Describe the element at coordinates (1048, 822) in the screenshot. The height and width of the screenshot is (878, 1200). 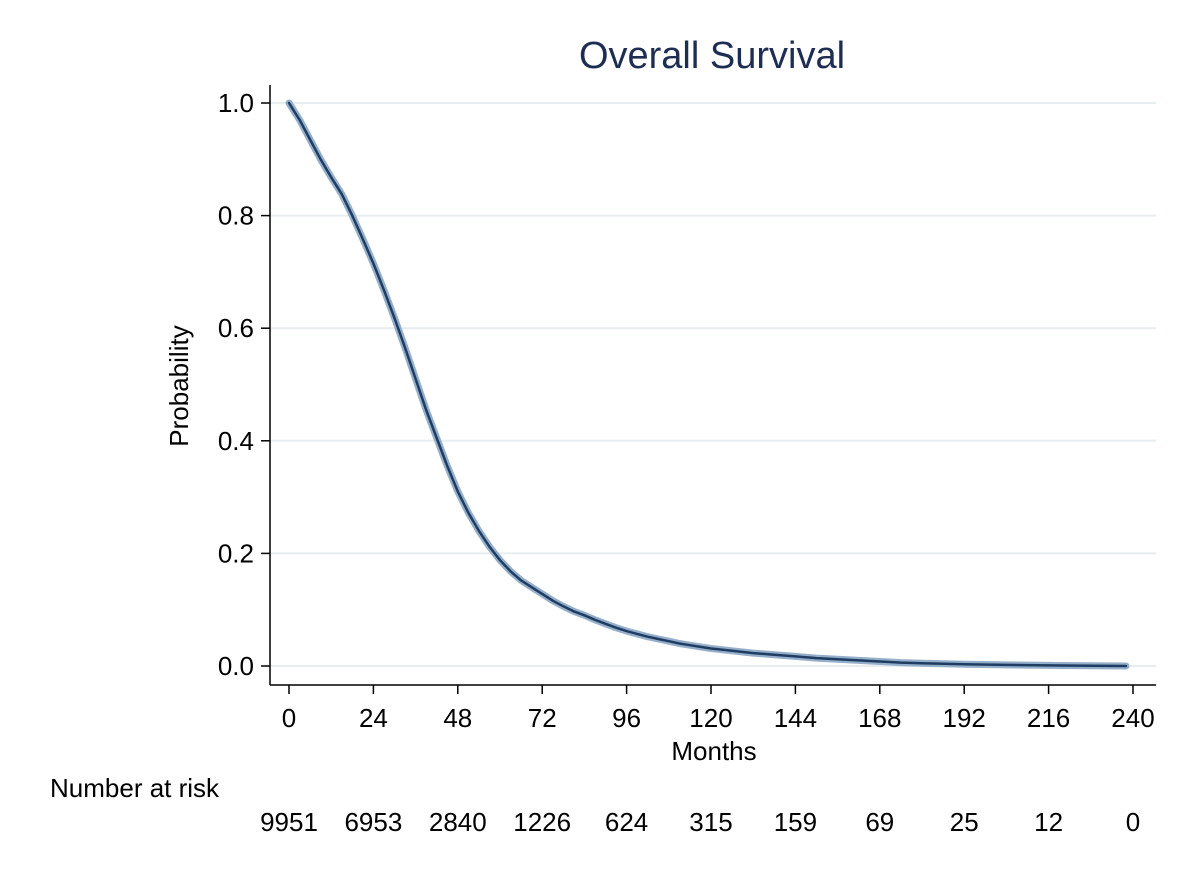
I see `risk-count-216: 12` at that location.